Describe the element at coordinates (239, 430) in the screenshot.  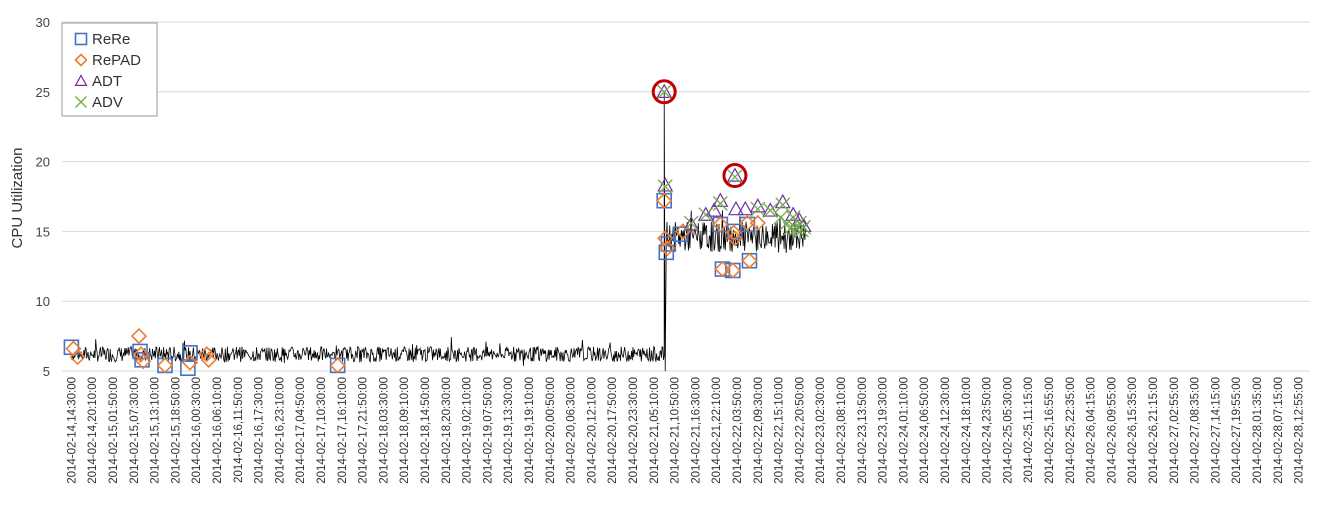
I see `x-tick-label: 2014-02-16,11:50:00` at that location.